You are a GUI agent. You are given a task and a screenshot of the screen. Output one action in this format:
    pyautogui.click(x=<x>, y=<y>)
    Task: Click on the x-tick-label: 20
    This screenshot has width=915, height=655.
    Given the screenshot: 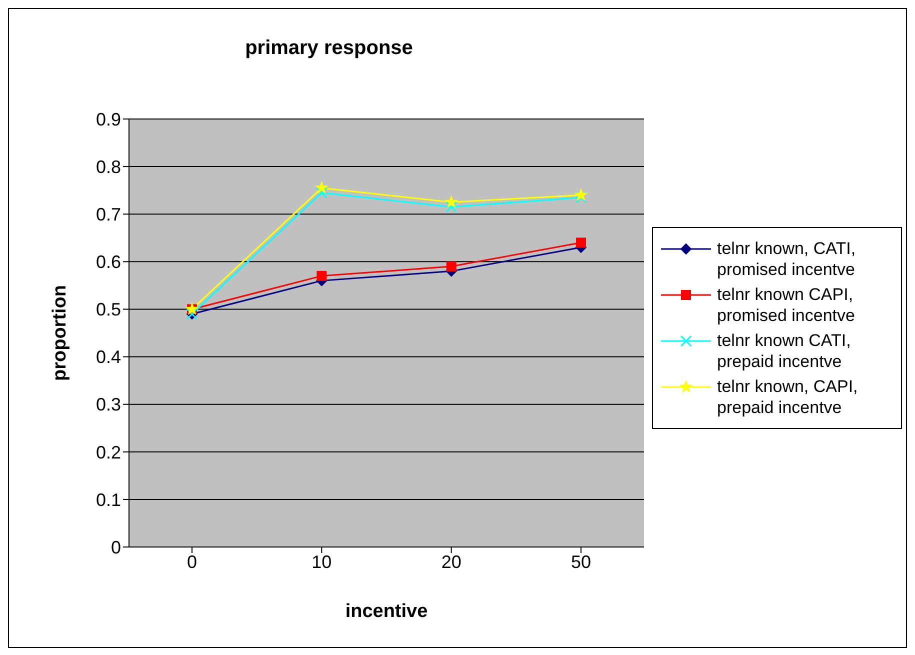 What is the action you would take?
    pyautogui.click(x=451, y=562)
    